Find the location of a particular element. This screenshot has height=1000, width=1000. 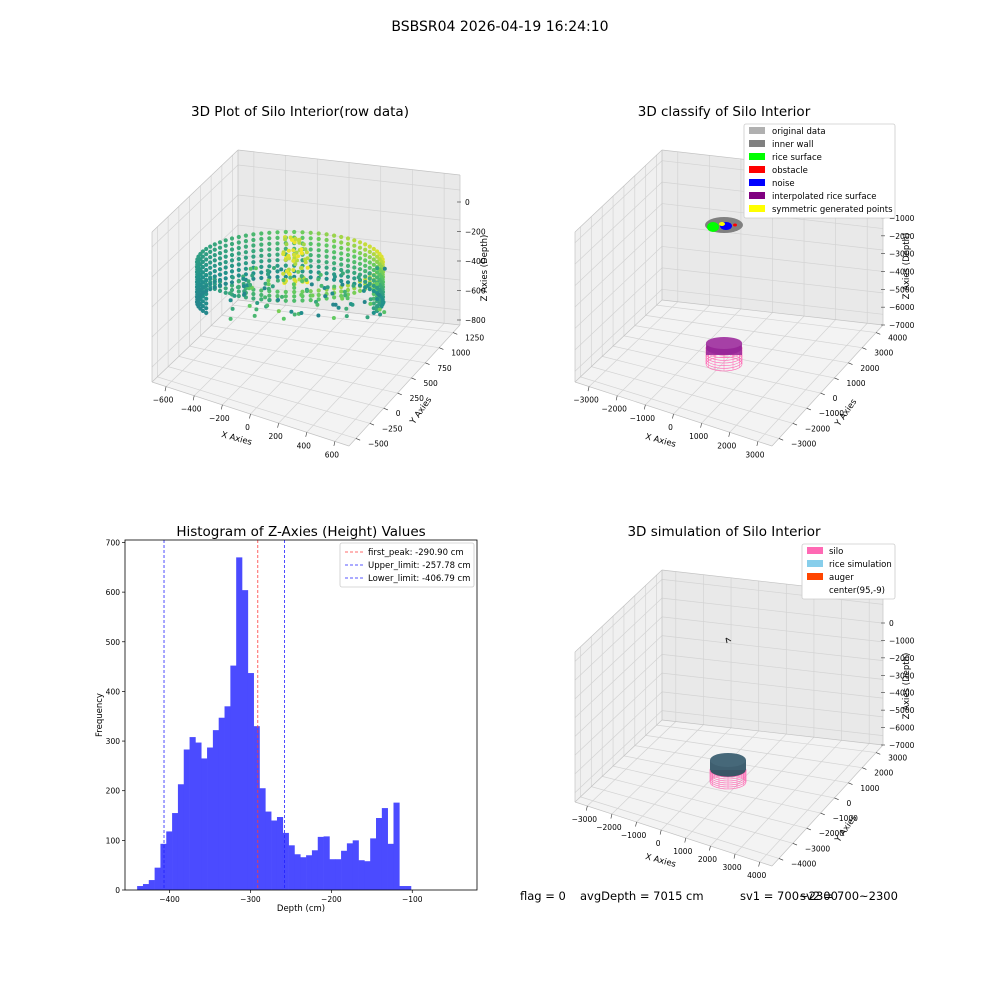

sv2-text: sv2 = 700~2300 is located at coordinates (849, 896).